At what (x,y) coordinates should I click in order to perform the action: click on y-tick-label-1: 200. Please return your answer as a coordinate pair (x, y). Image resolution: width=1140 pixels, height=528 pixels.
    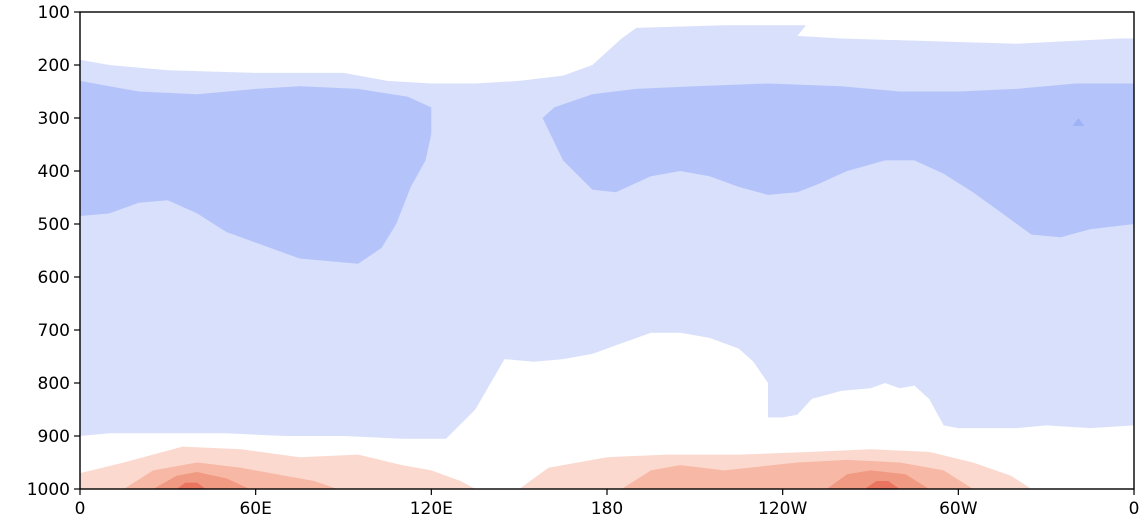
    Looking at the image, I should click on (54, 66).